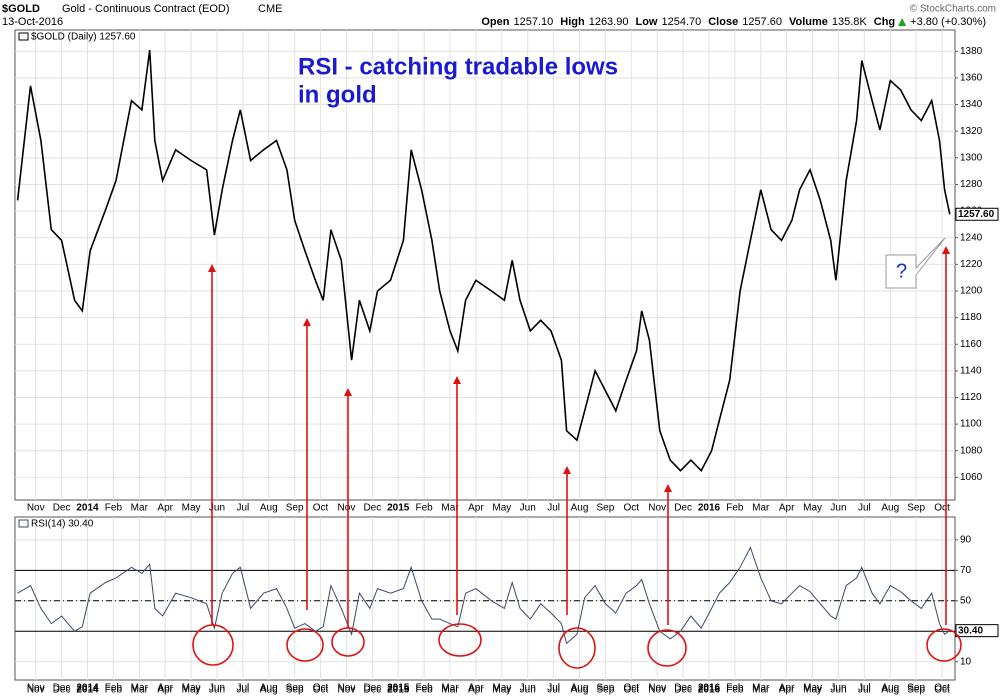 Image resolution: width=1000 pixels, height=700 pixels. I want to click on y-tick-label: 90, so click(966, 539).